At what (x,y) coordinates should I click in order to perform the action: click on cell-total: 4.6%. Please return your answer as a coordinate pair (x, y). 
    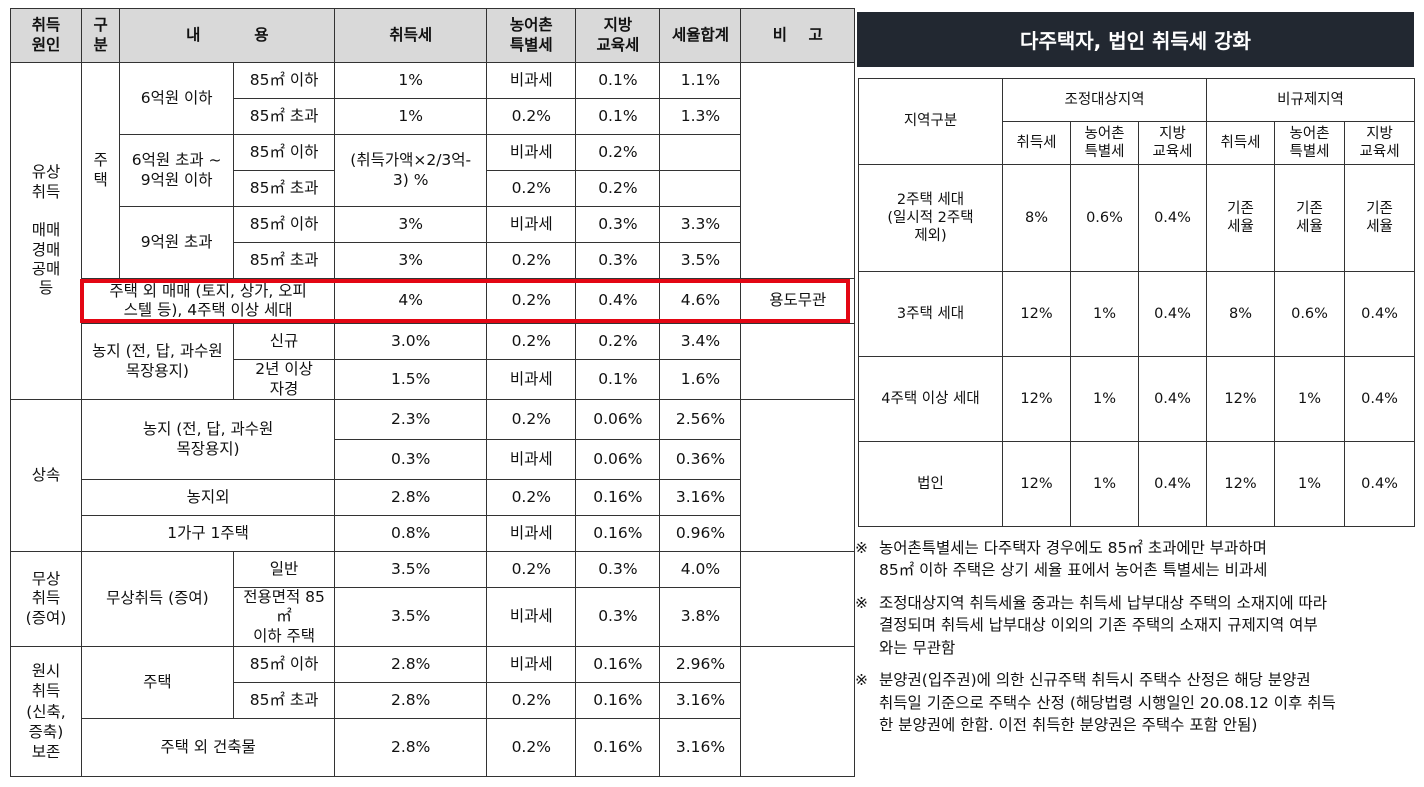
    Looking at the image, I should click on (700, 301).